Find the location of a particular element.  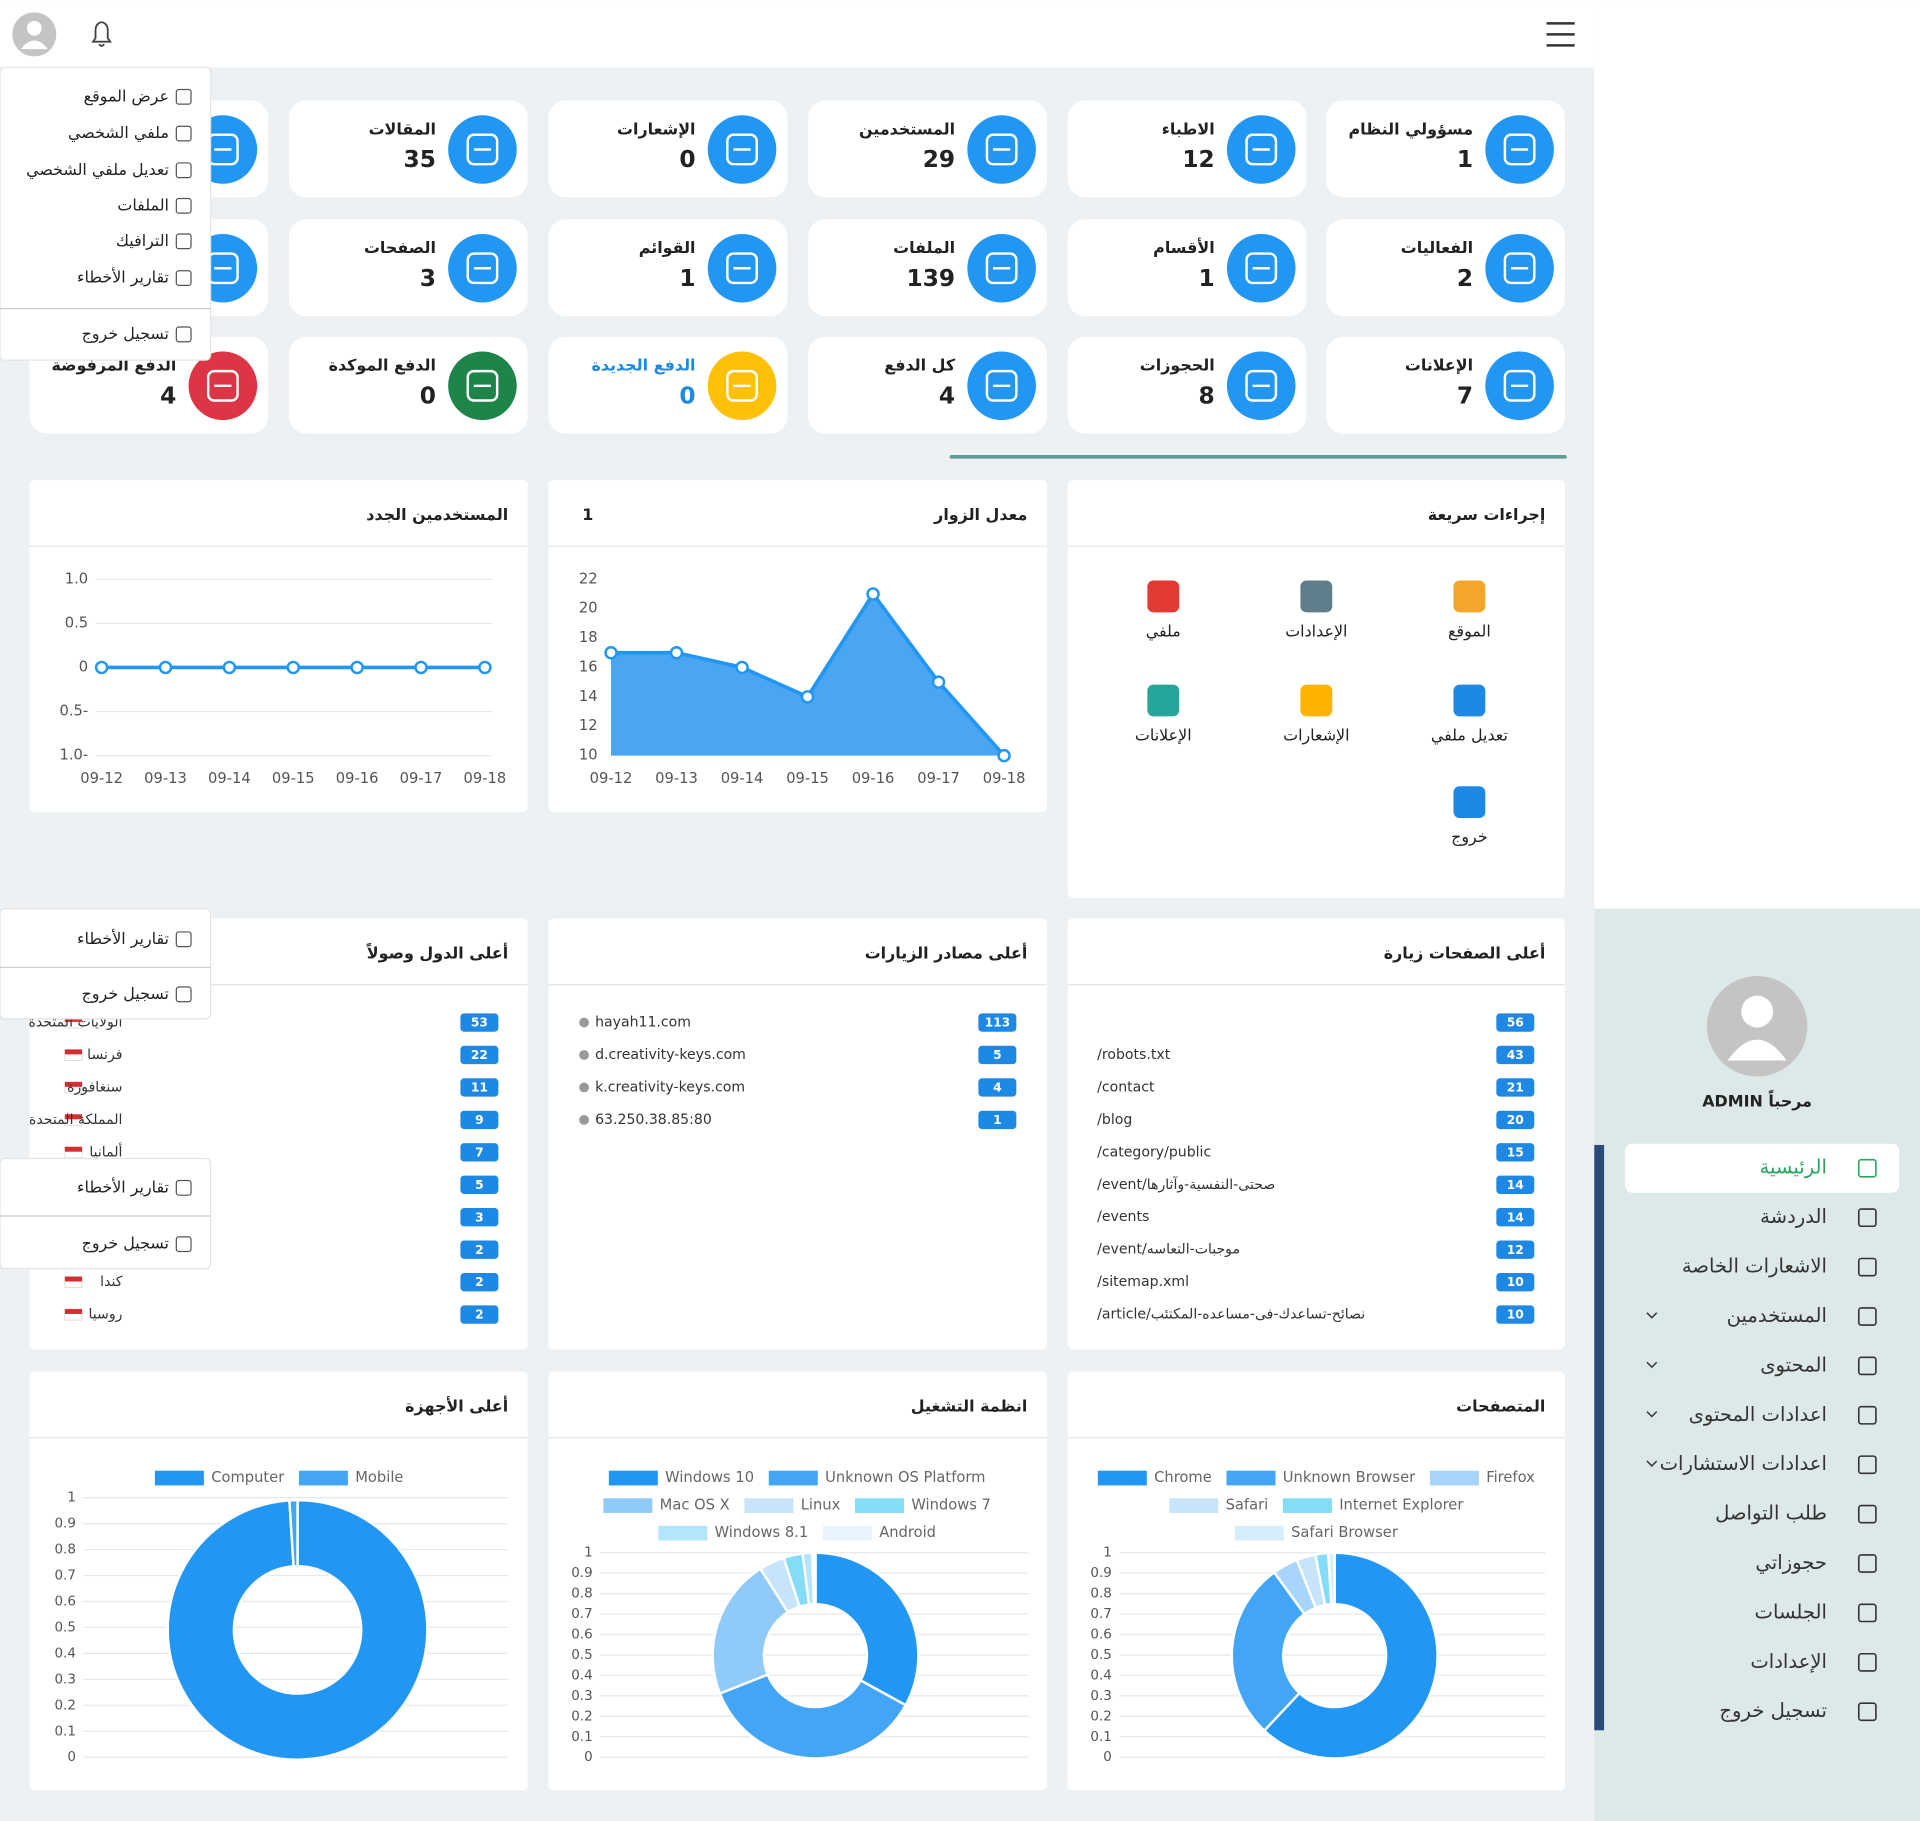

legend-item: Firefox is located at coordinates (1482, 1477).